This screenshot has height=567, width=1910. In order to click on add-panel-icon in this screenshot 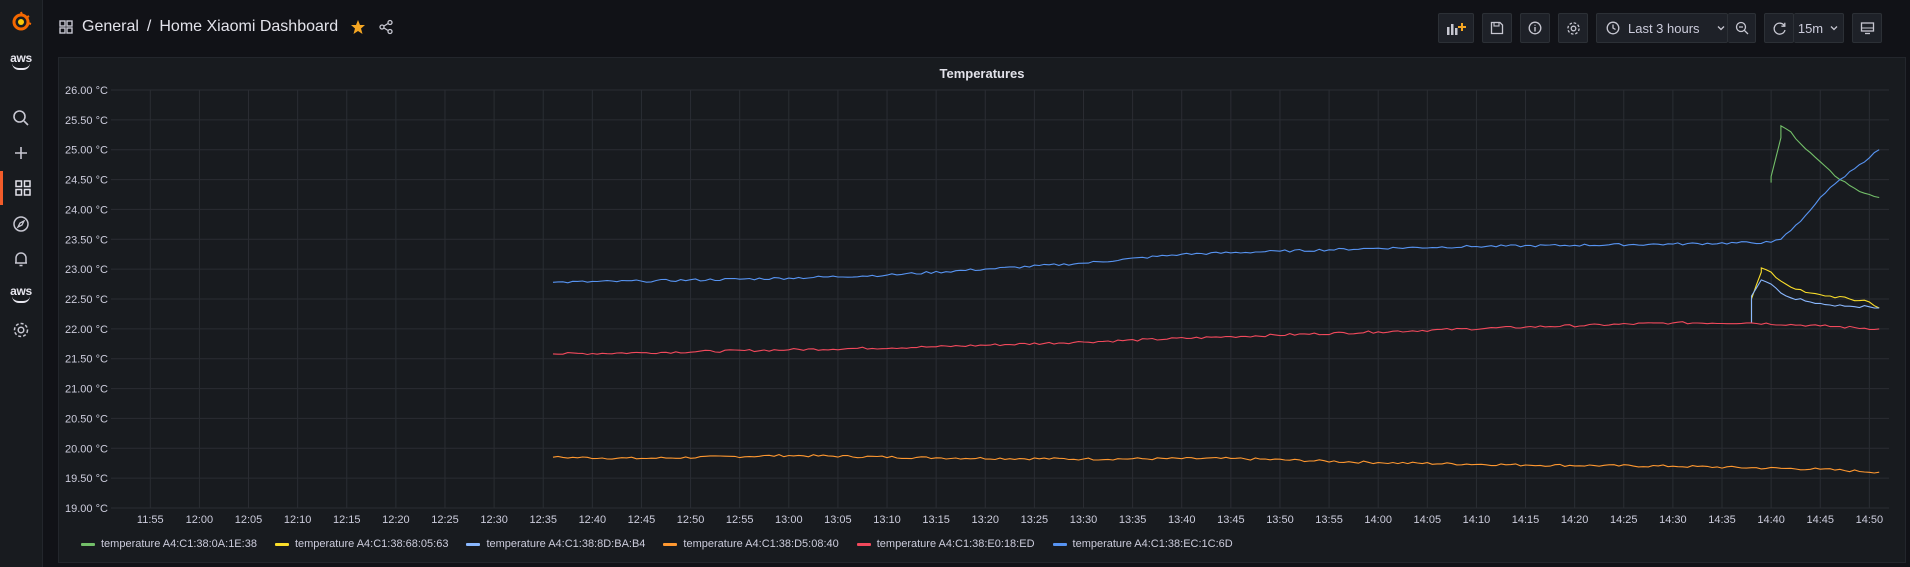, I will do `click(1456, 29)`.